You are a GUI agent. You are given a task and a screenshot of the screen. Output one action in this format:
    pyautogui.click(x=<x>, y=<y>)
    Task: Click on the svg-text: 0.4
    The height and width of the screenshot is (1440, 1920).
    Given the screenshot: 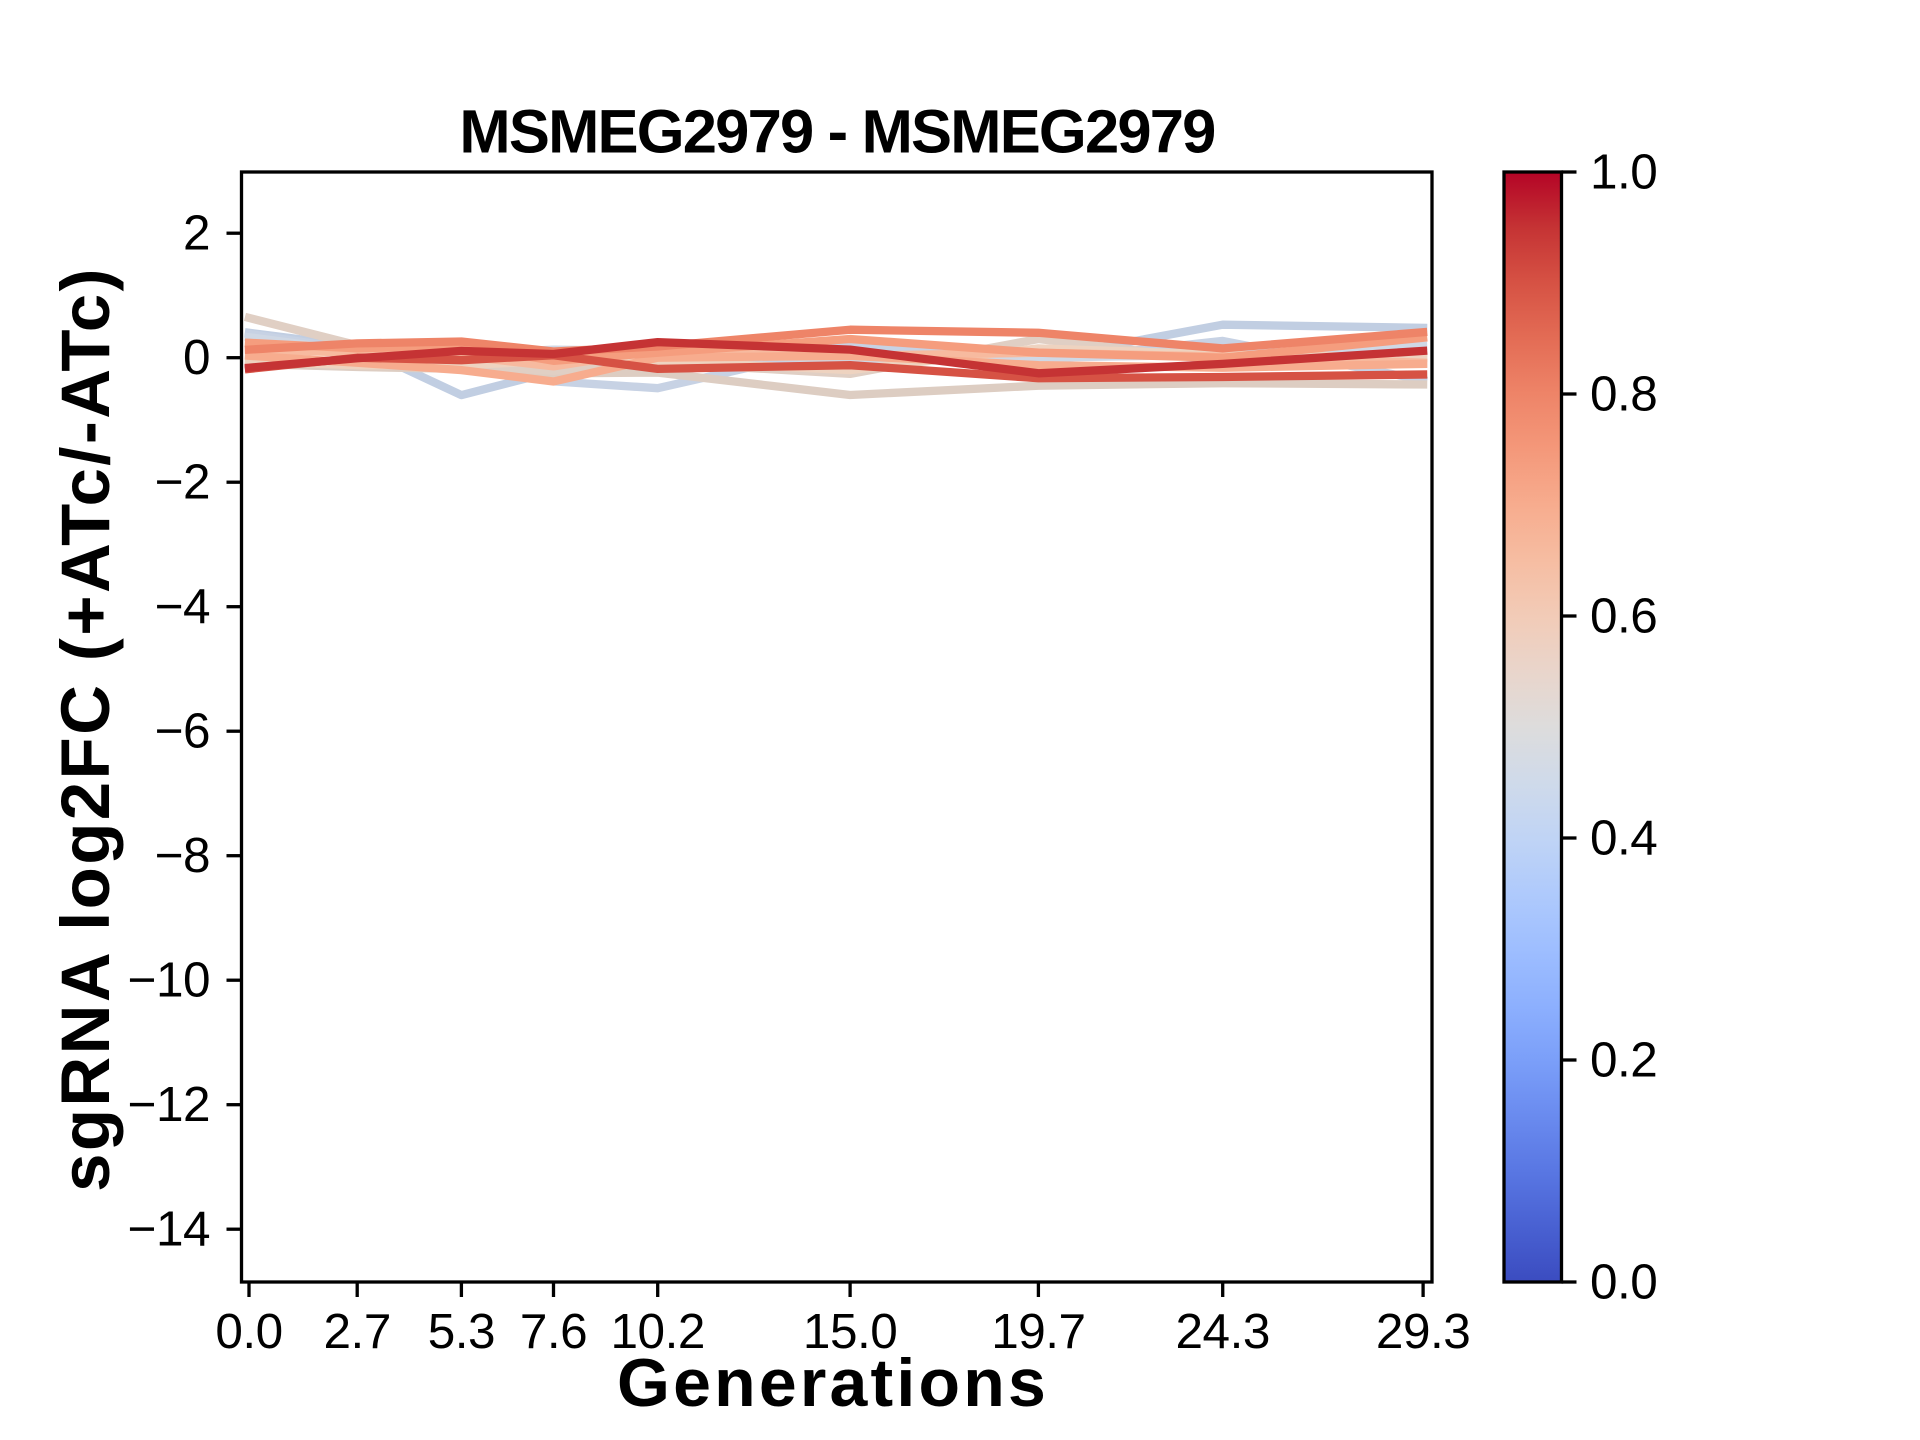 What is the action you would take?
    pyautogui.click(x=1623, y=838)
    